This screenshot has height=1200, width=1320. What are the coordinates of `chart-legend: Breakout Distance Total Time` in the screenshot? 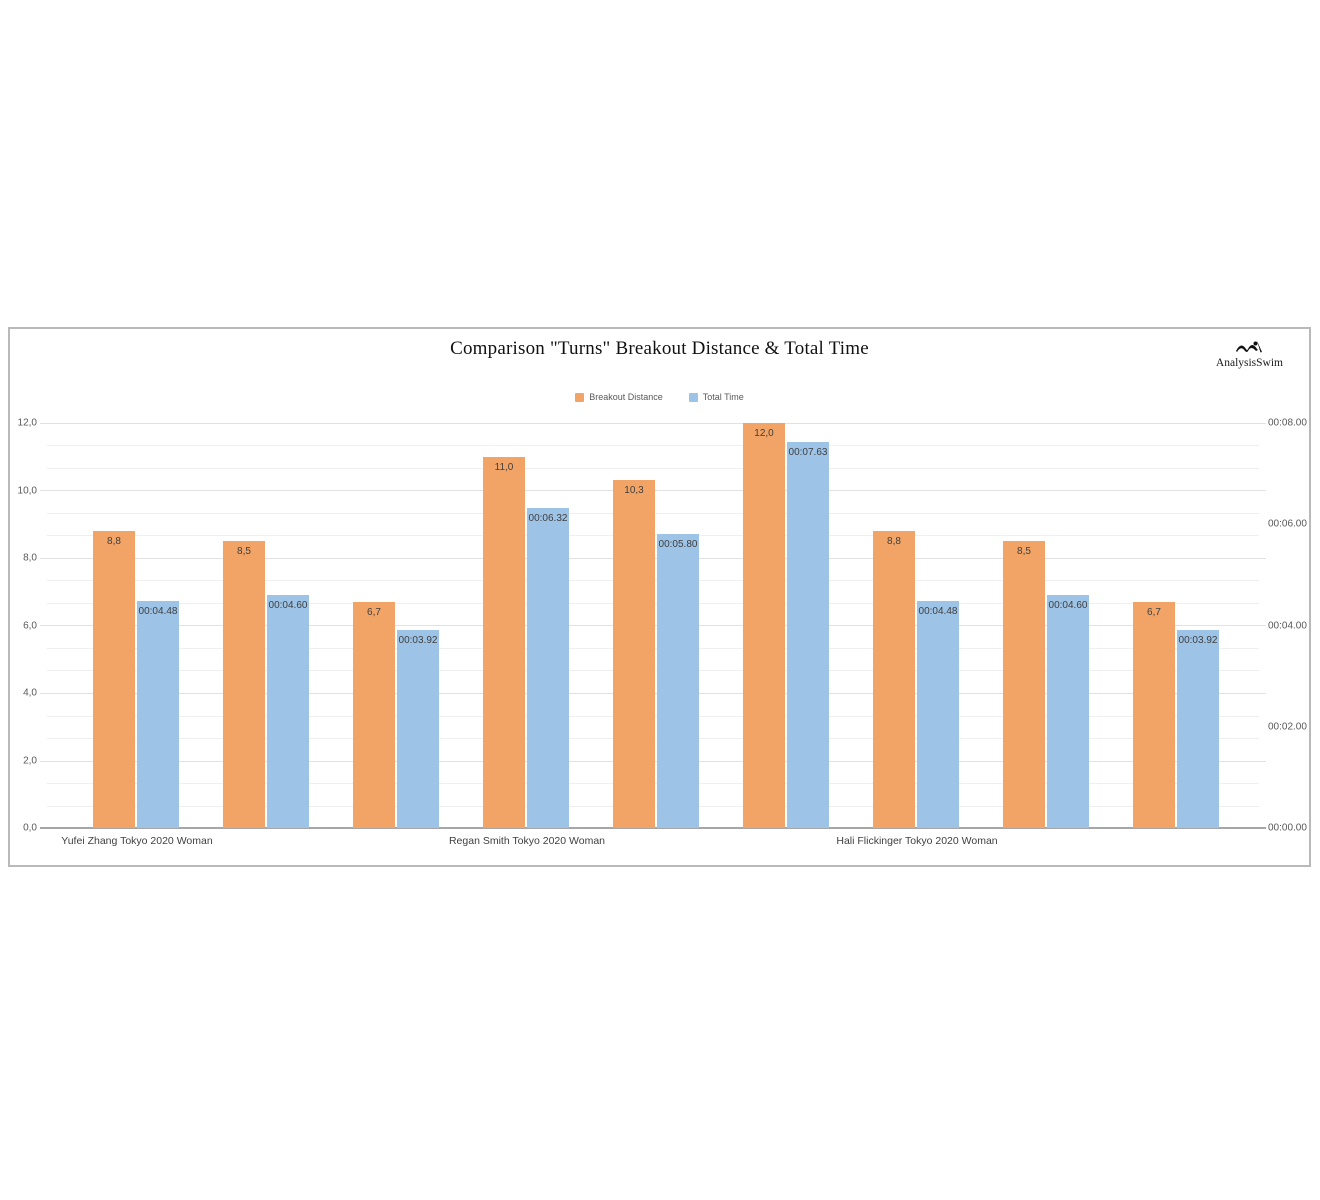 It's located at (659, 397).